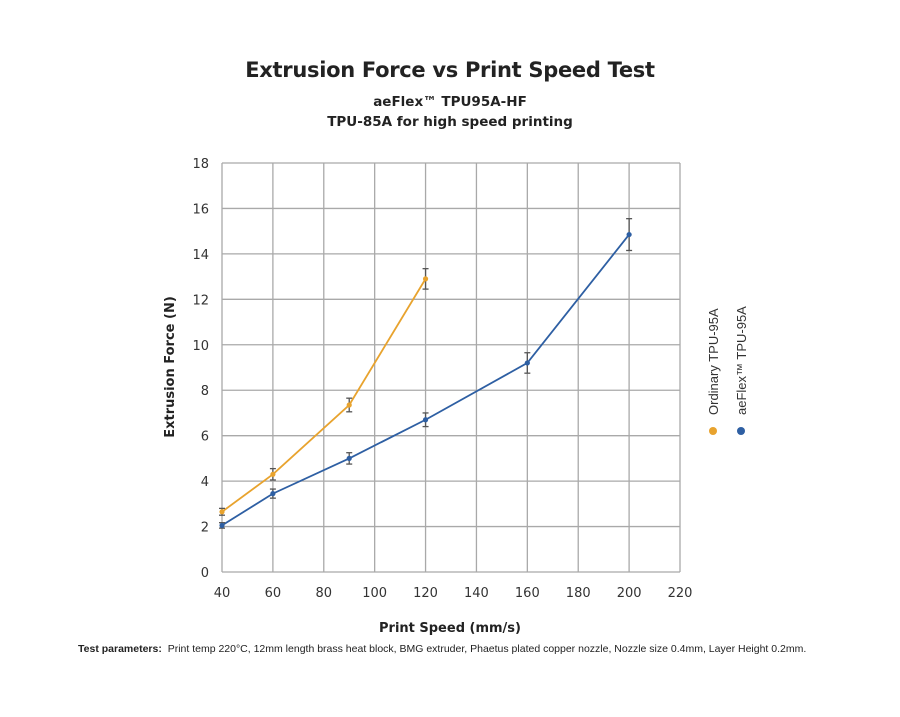 The width and height of the screenshot is (900, 717). I want to click on x-tick-labels: 40 60 80 100 120 140 160 180 200 220, so click(453, 593).